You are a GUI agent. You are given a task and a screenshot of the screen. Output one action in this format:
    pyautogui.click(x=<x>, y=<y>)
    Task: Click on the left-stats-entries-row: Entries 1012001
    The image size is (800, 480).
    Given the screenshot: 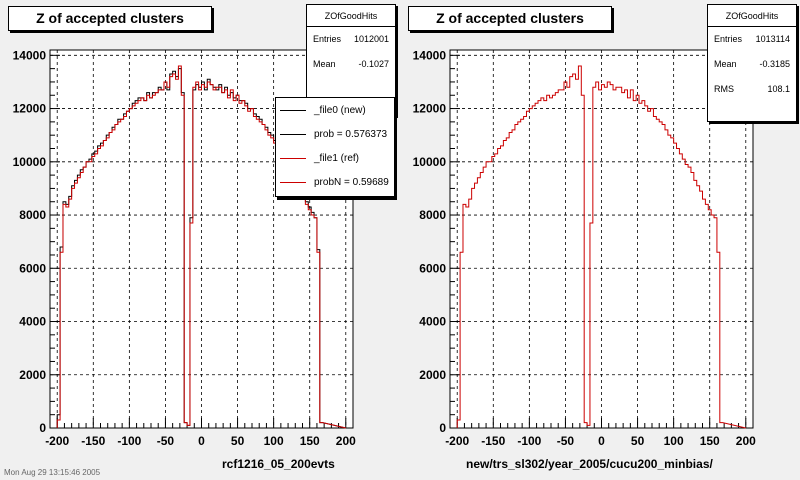 What is the action you would take?
    pyautogui.click(x=351, y=39)
    